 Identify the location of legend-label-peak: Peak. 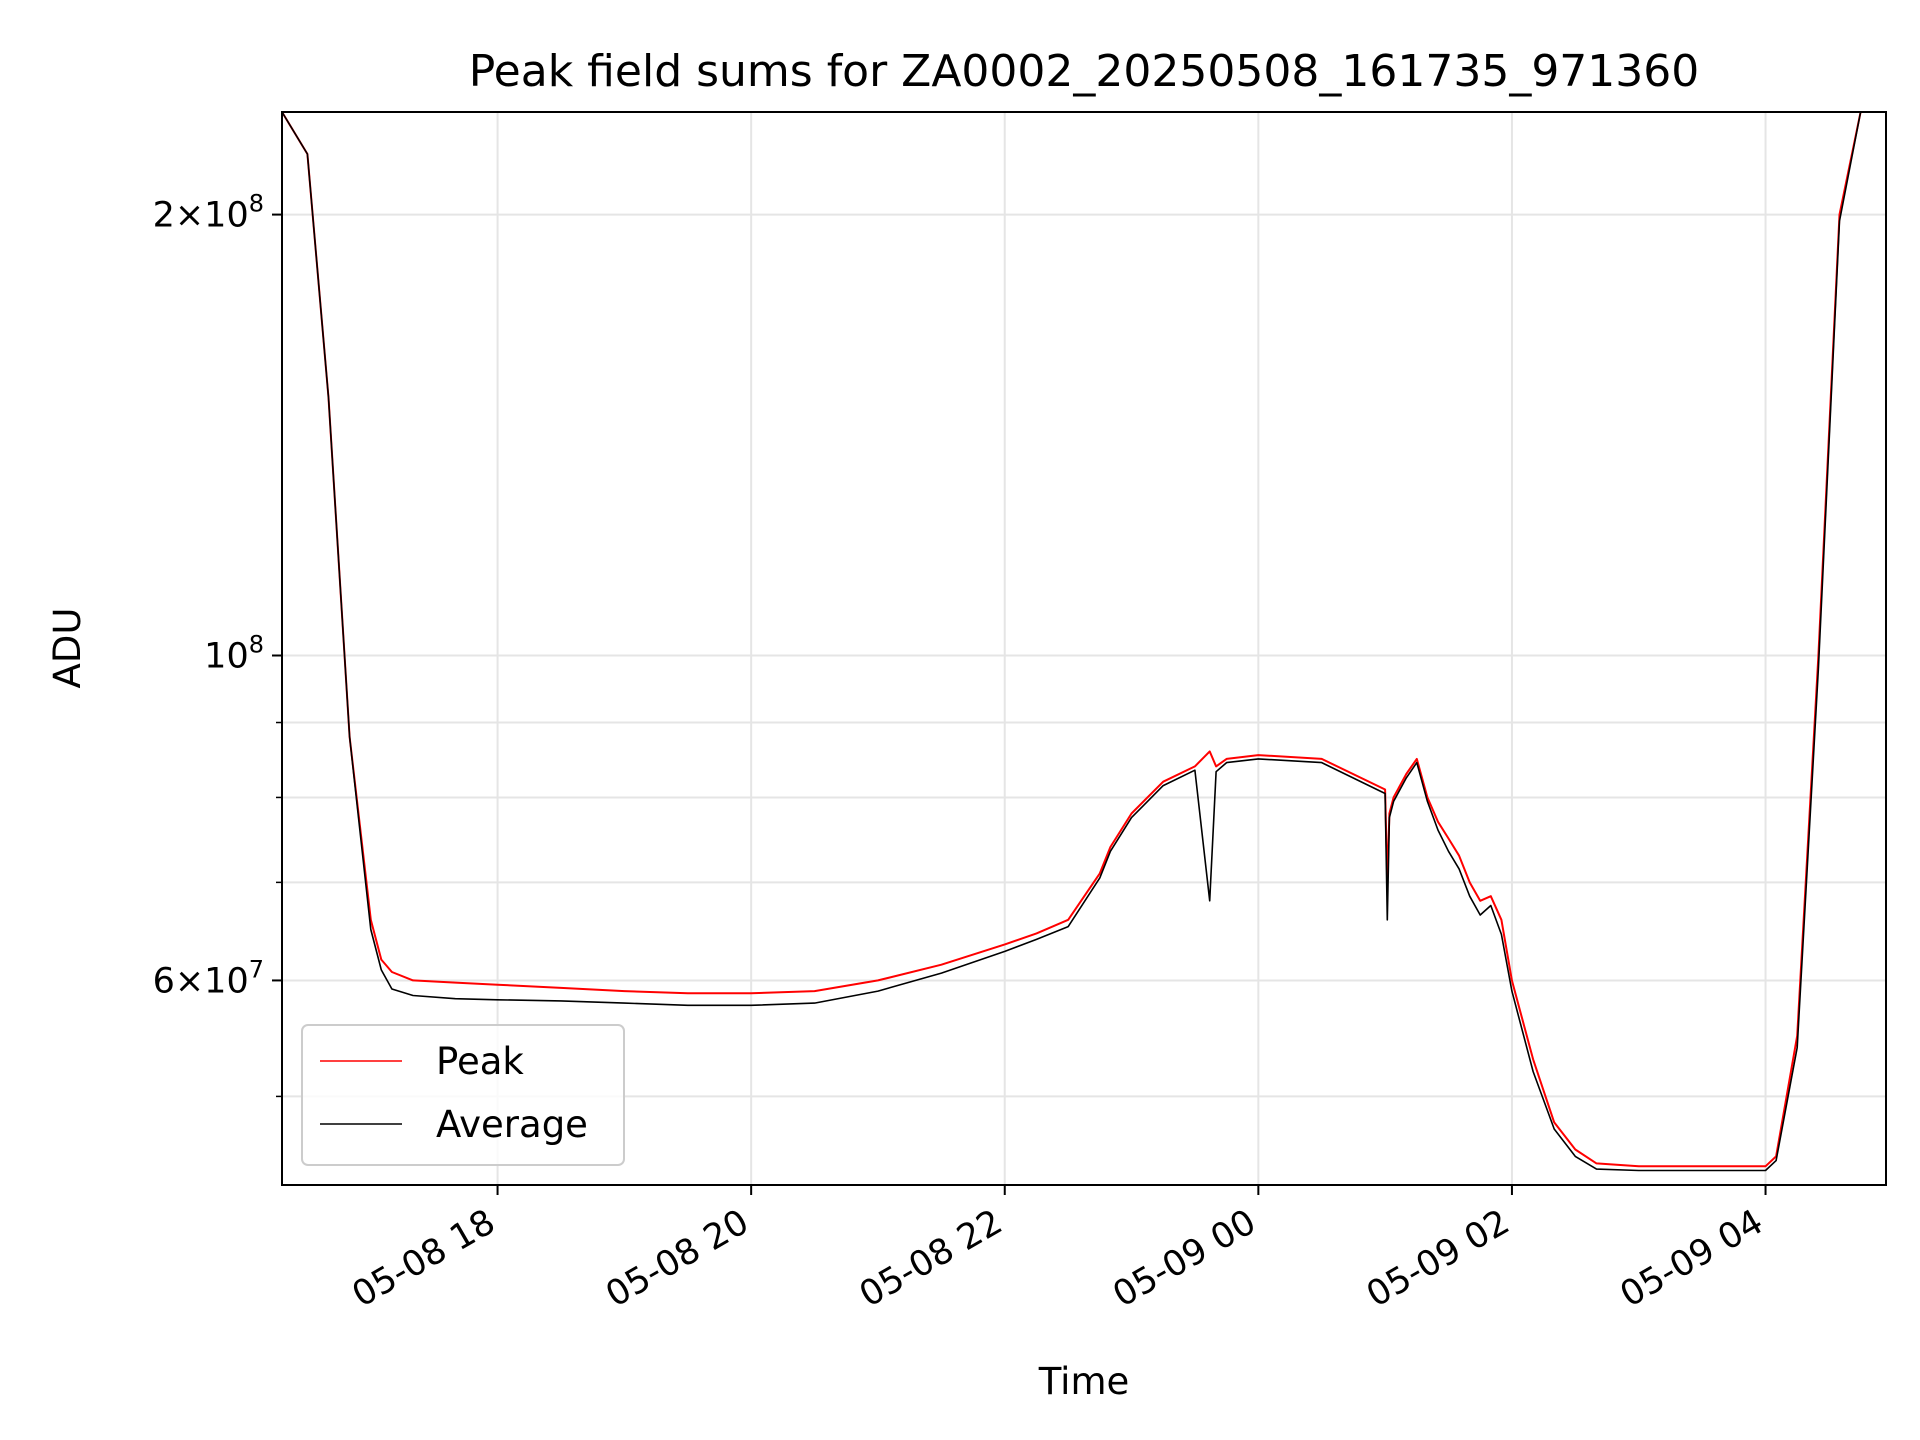
(480, 1061).